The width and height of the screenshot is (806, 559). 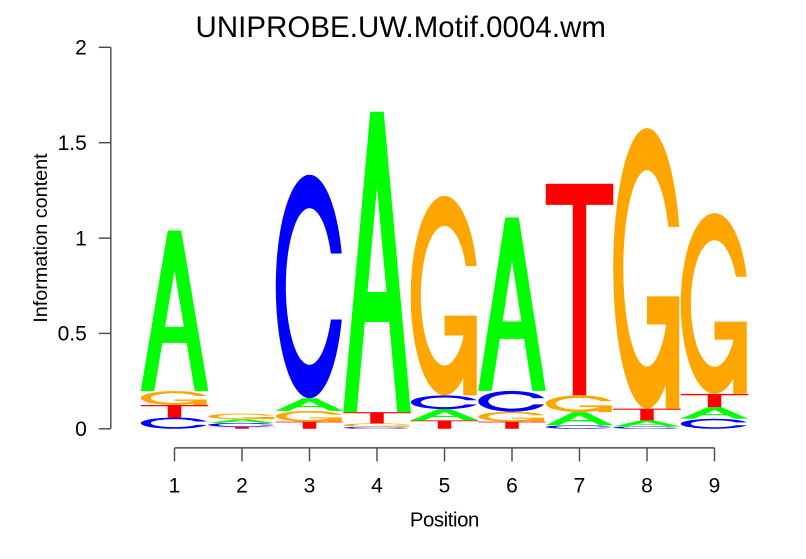 I want to click on svg-text: 7, so click(x=580, y=485).